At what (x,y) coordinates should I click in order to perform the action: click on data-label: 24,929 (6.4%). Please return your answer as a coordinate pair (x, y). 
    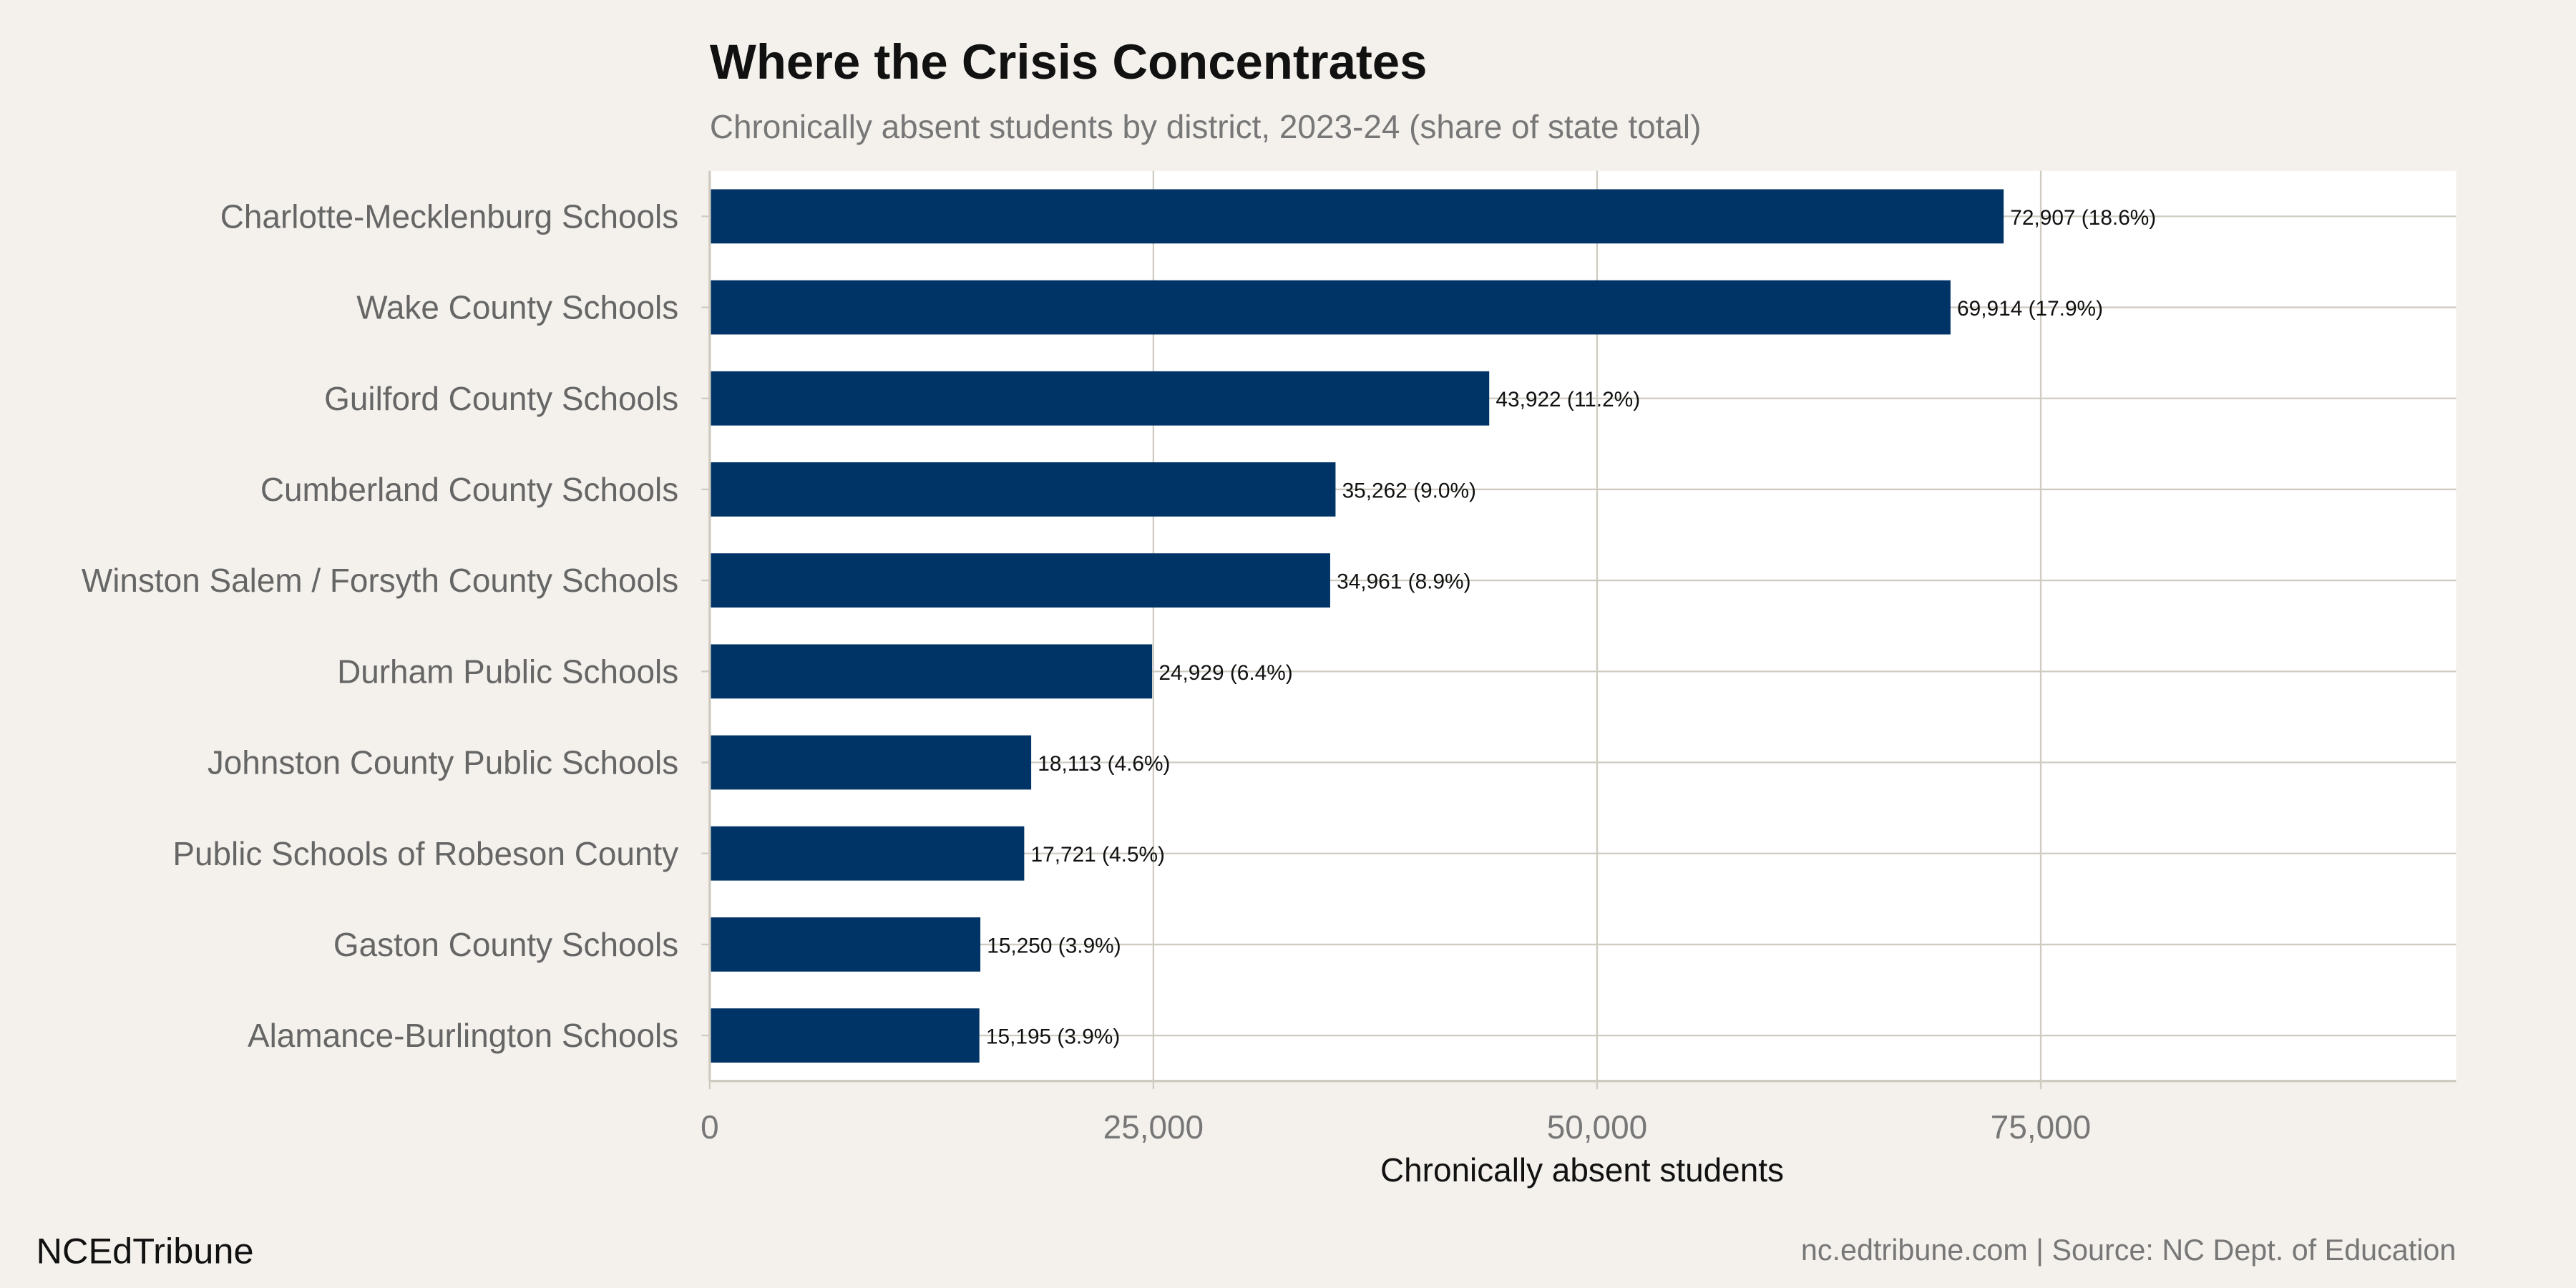
    Looking at the image, I should click on (1225, 673).